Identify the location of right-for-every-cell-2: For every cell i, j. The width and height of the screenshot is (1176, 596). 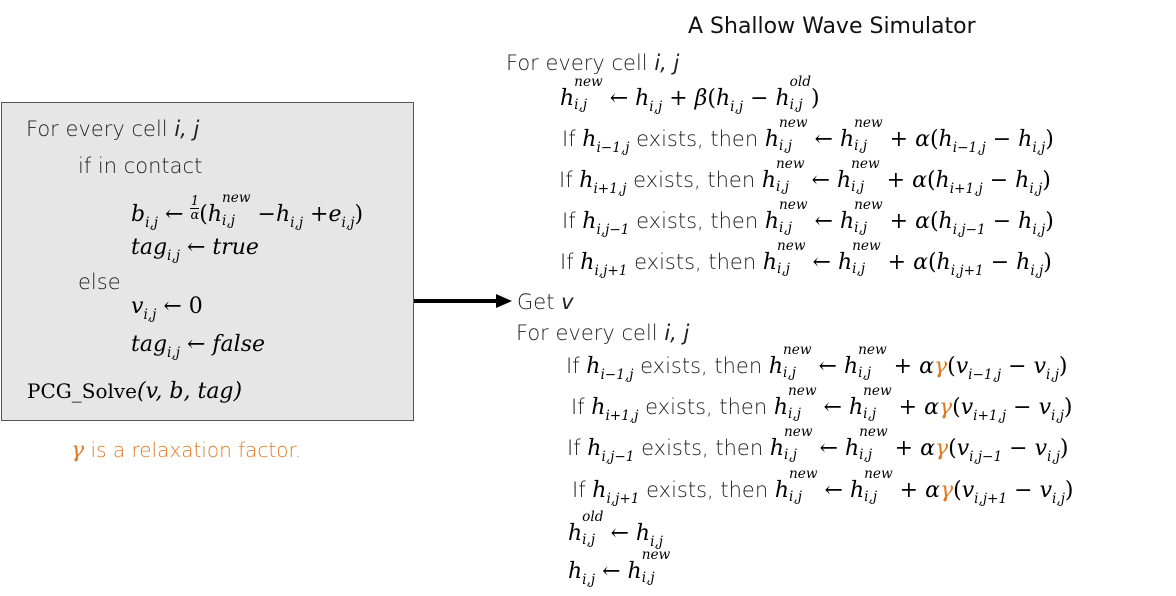
(602, 333).